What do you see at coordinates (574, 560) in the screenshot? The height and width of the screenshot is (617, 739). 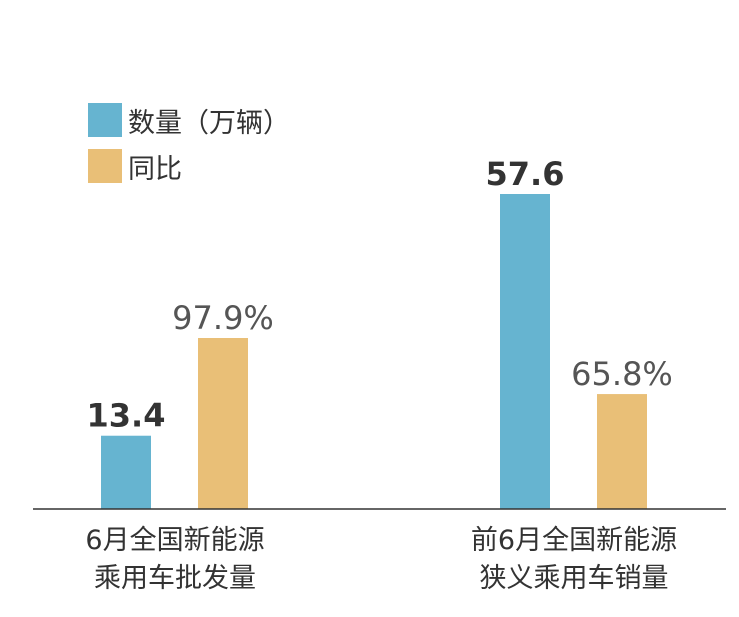 I see `category-label-h1: 前6月全国新能源 狭义乘用车销量` at bounding box center [574, 560].